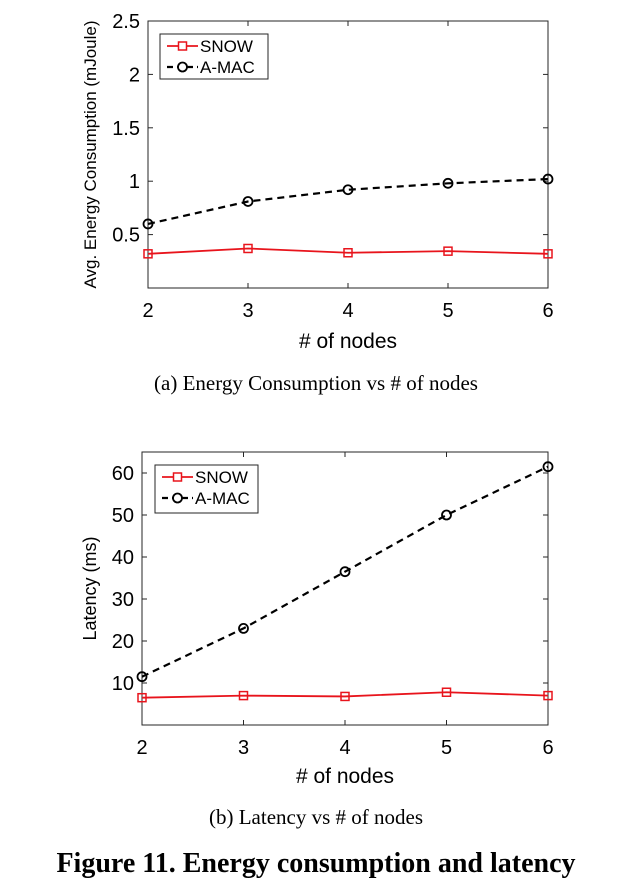  Describe the element at coordinates (348, 201) in the screenshot. I see `series-line-a-mac` at that location.